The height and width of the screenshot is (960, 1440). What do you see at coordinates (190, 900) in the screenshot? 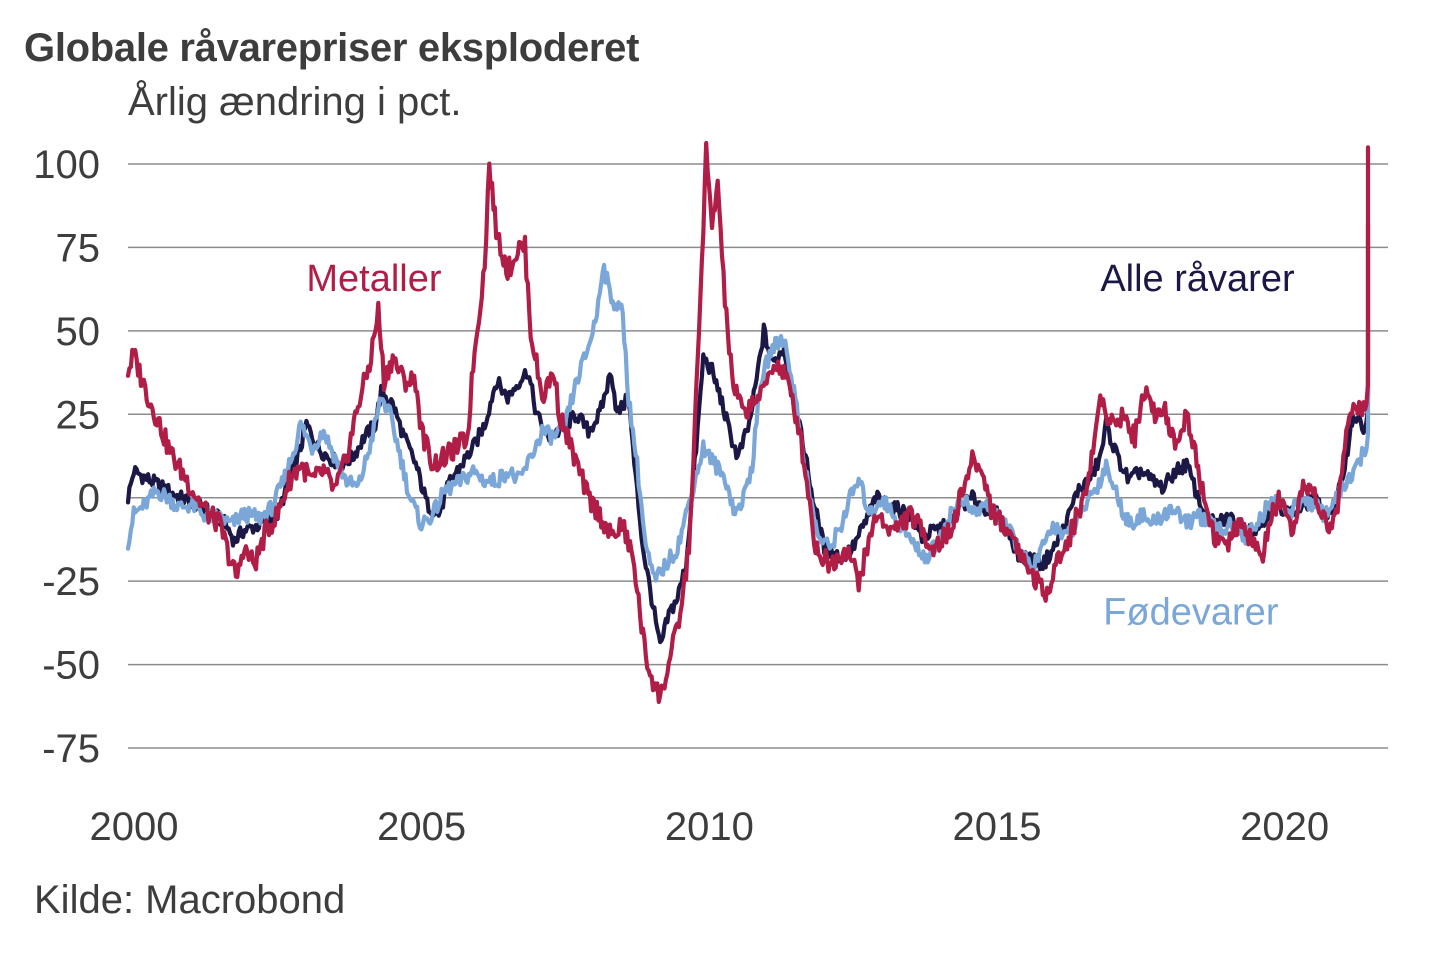
I see `source-note: Kilde: Macrobond` at bounding box center [190, 900].